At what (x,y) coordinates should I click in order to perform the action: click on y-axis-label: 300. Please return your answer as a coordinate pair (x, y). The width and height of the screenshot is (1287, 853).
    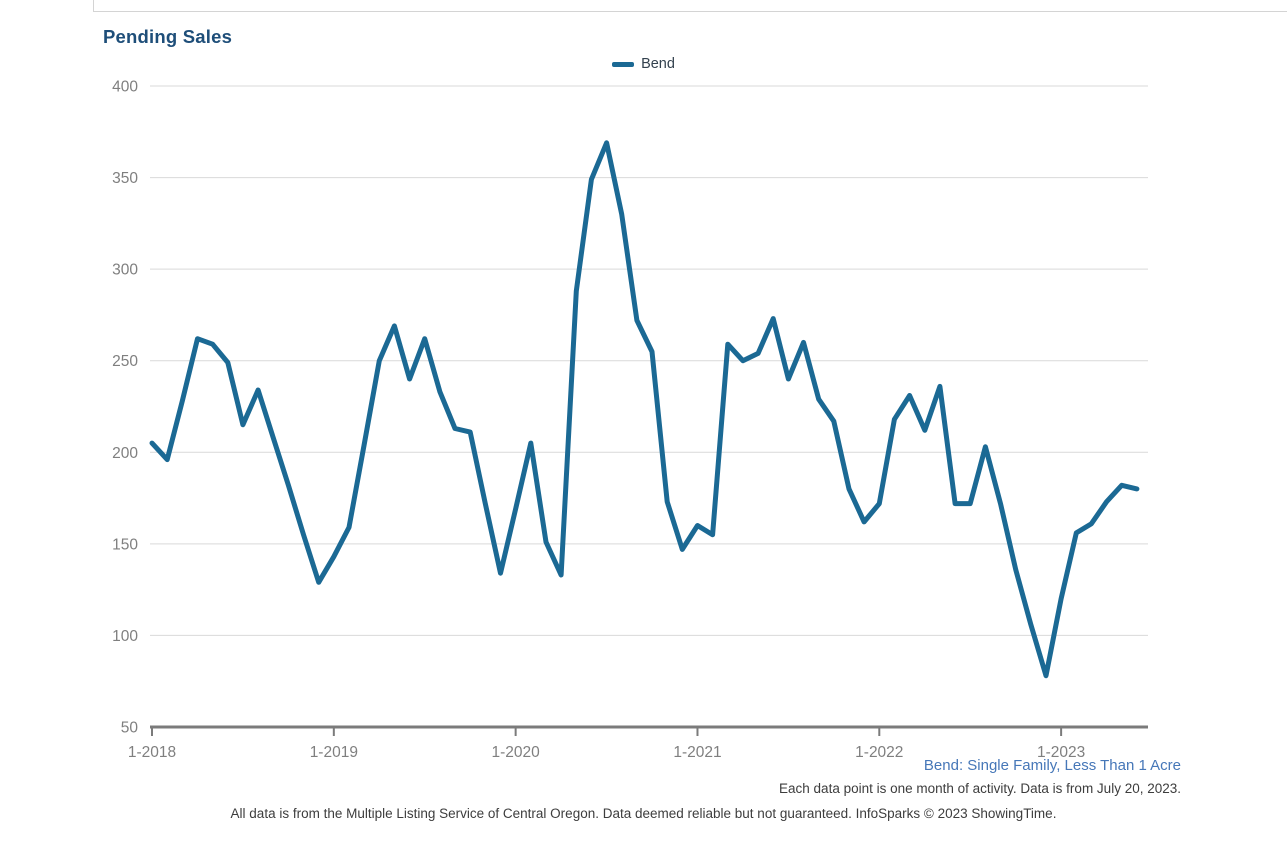
    Looking at the image, I should click on (125, 270).